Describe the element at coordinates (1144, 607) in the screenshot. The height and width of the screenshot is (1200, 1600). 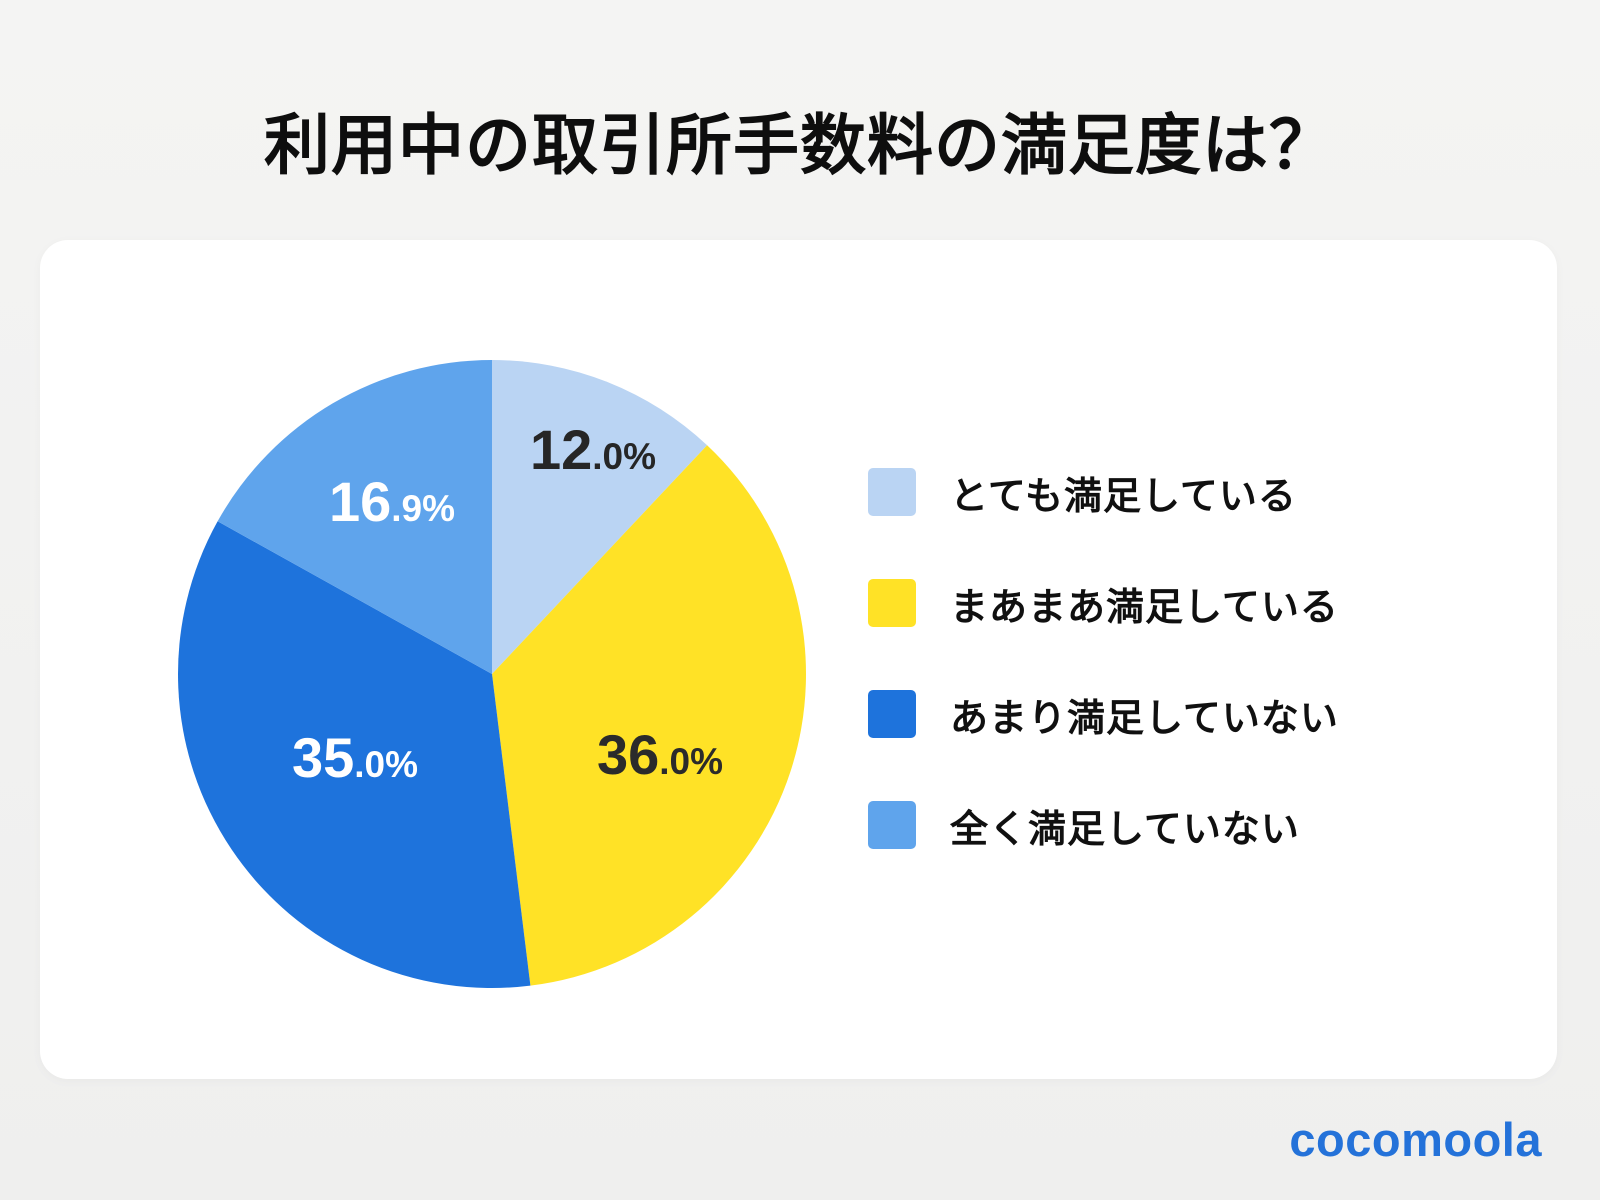
I see `legend-label: まあまあ満足している` at that location.